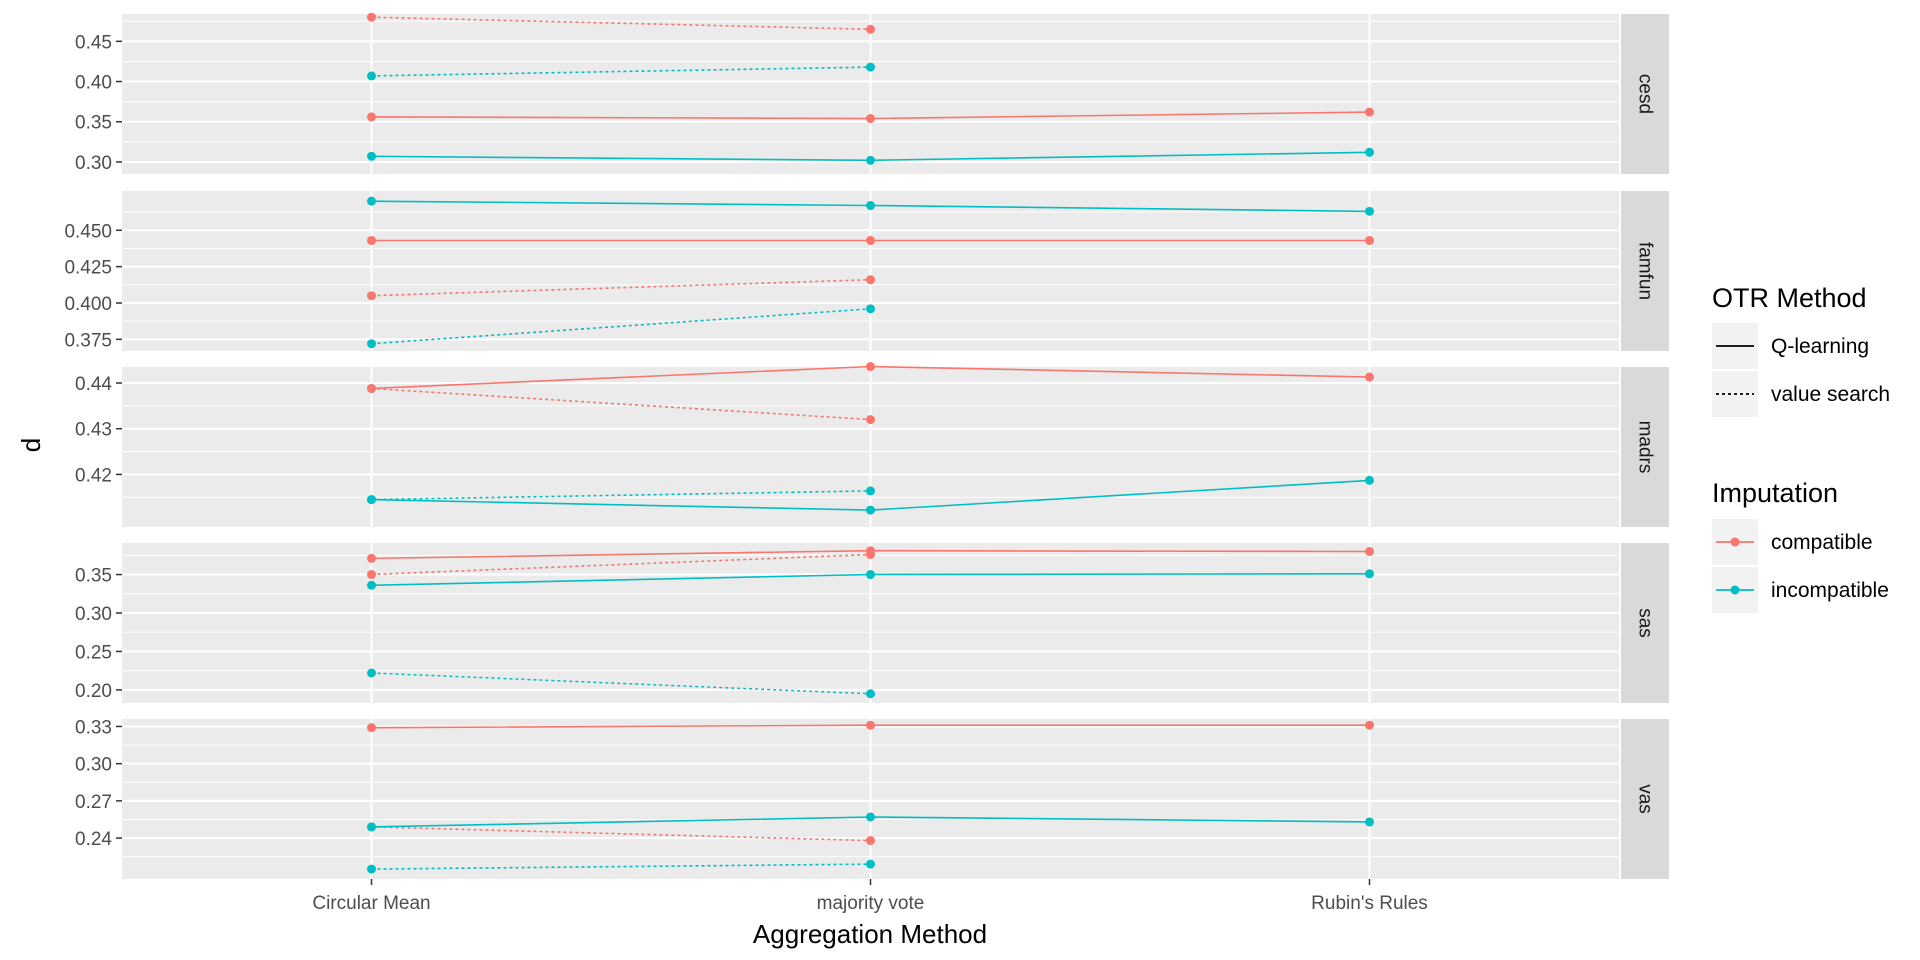 The height and width of the screenshot is (960, 1920). Describe the element at coordinates (872, 444) in the screenshot. I see `panel-madrs: 0.42 0.43 0.44 madrs` at that location.